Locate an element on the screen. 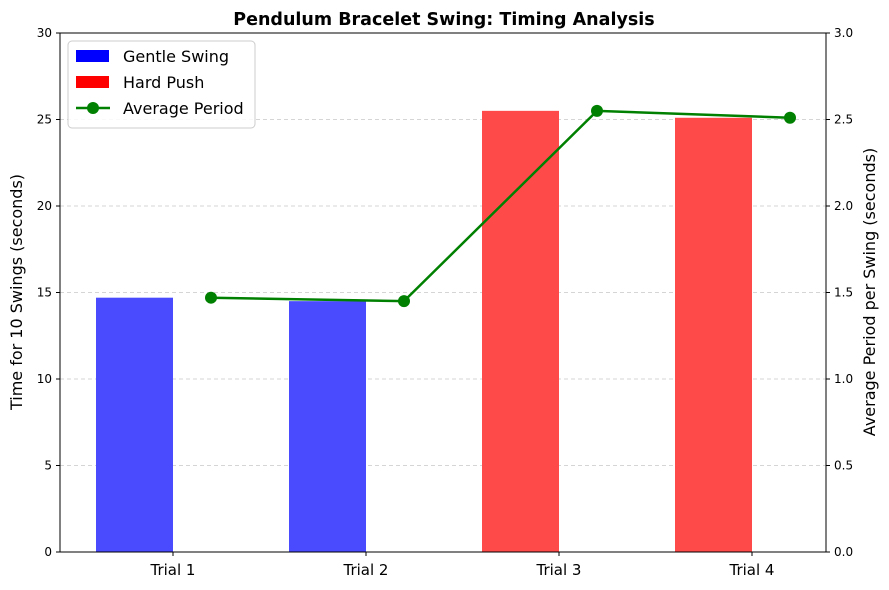 This screenshot has height=590, width=889. legend-label-hard-push: Hard Push is located at coordinates (163, 82).